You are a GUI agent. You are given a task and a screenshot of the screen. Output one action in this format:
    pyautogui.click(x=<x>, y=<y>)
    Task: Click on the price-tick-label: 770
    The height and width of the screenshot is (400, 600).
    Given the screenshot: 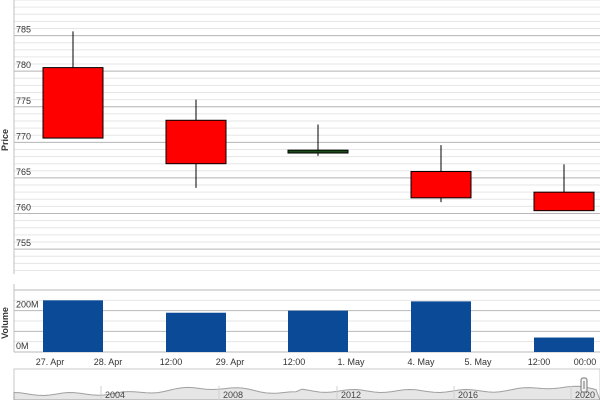 What is the action you would take?
    pyautogui.click(x=23, y=136)
    